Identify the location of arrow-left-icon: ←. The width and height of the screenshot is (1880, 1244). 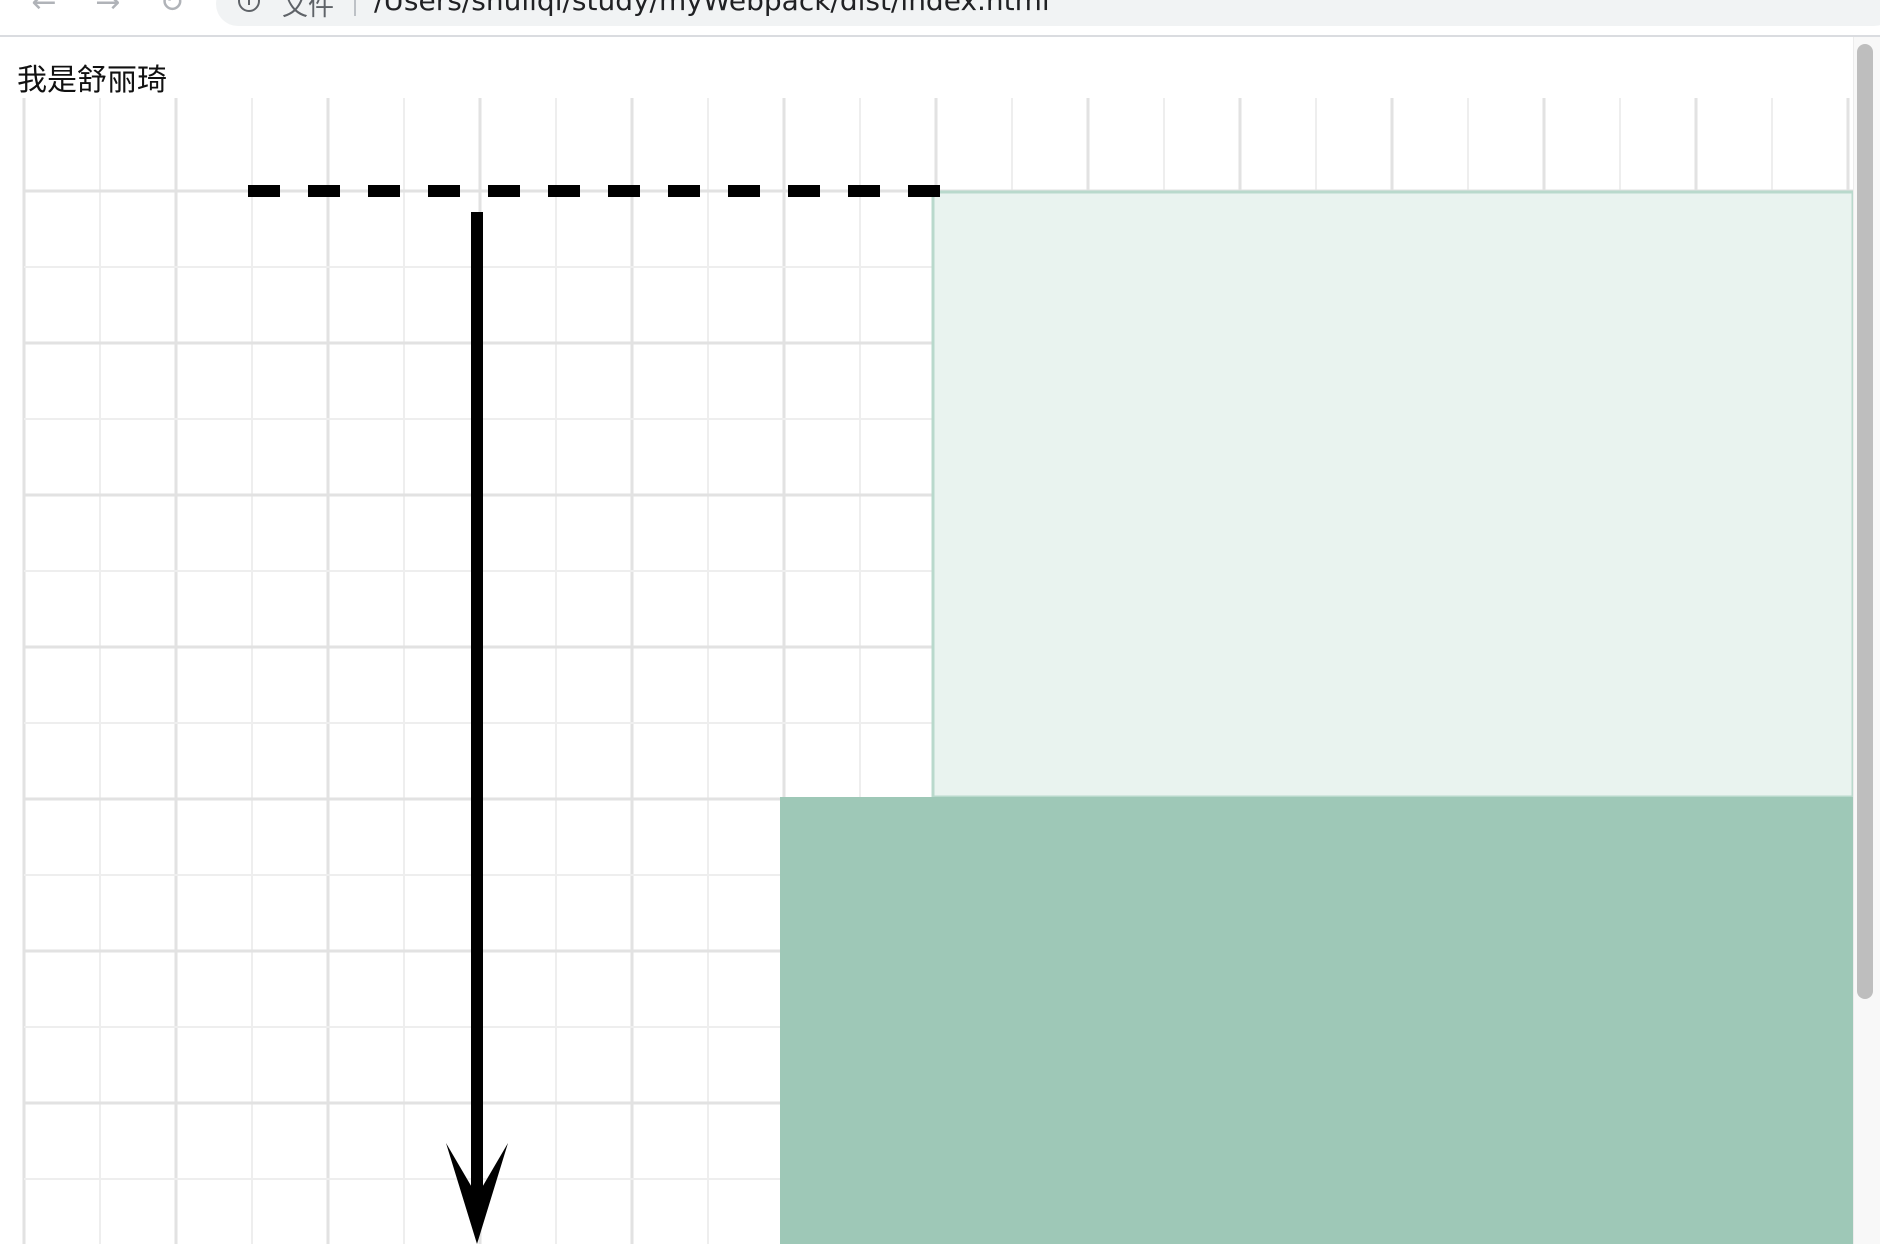
(44, 10).